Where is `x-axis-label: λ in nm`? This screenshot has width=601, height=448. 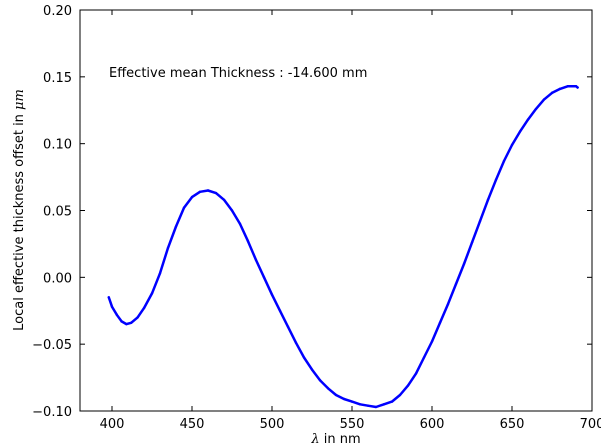 x-axis-label: λ in nm is located at coordinates (335, 439).